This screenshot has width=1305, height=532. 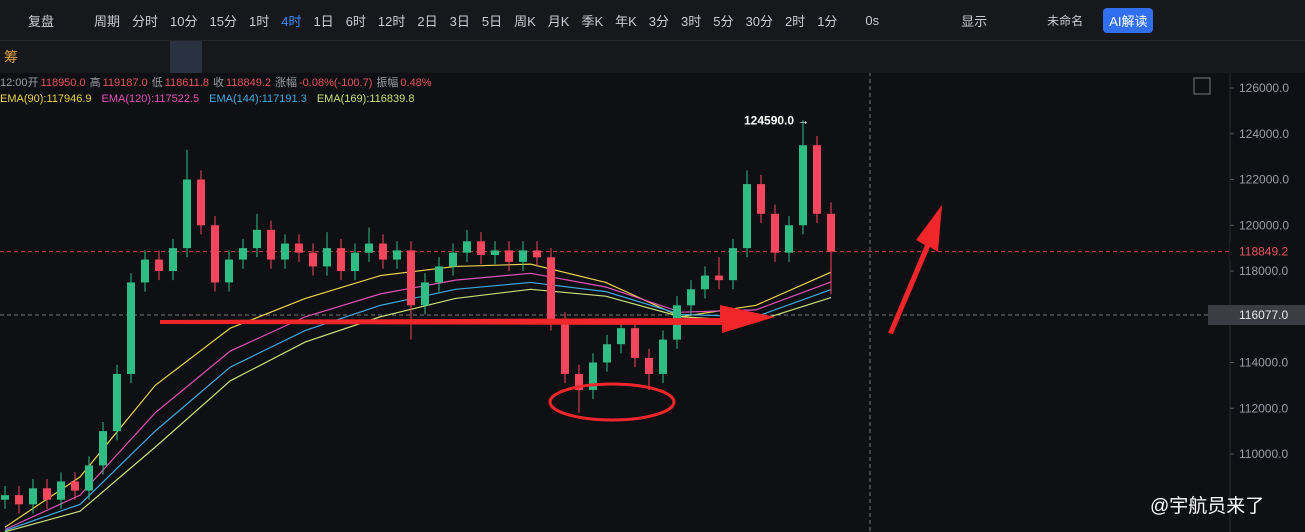 I want to click on info-label: 振幅, so click(x=387, y=83).